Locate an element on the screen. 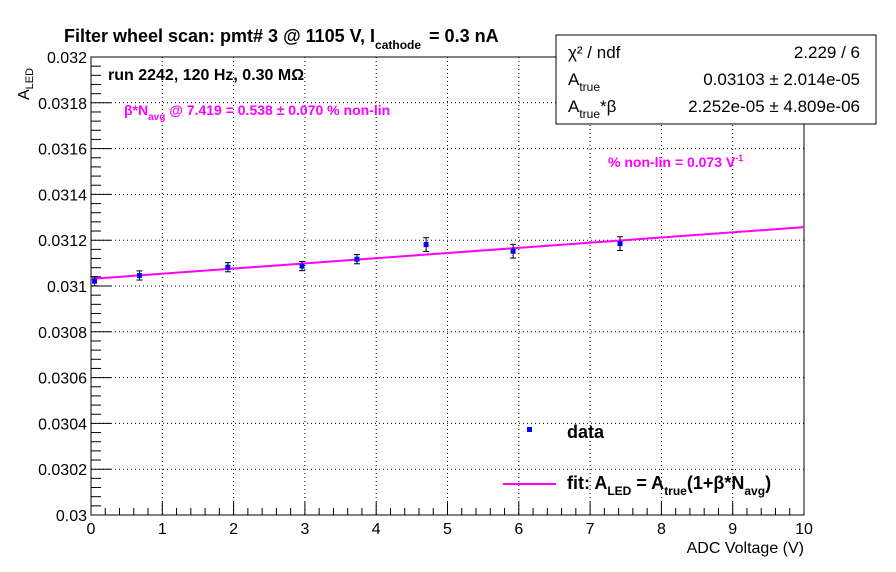 This screenshot has height=572, width=896. nonlin-sup: -1 is located at coordinates (739, 158).